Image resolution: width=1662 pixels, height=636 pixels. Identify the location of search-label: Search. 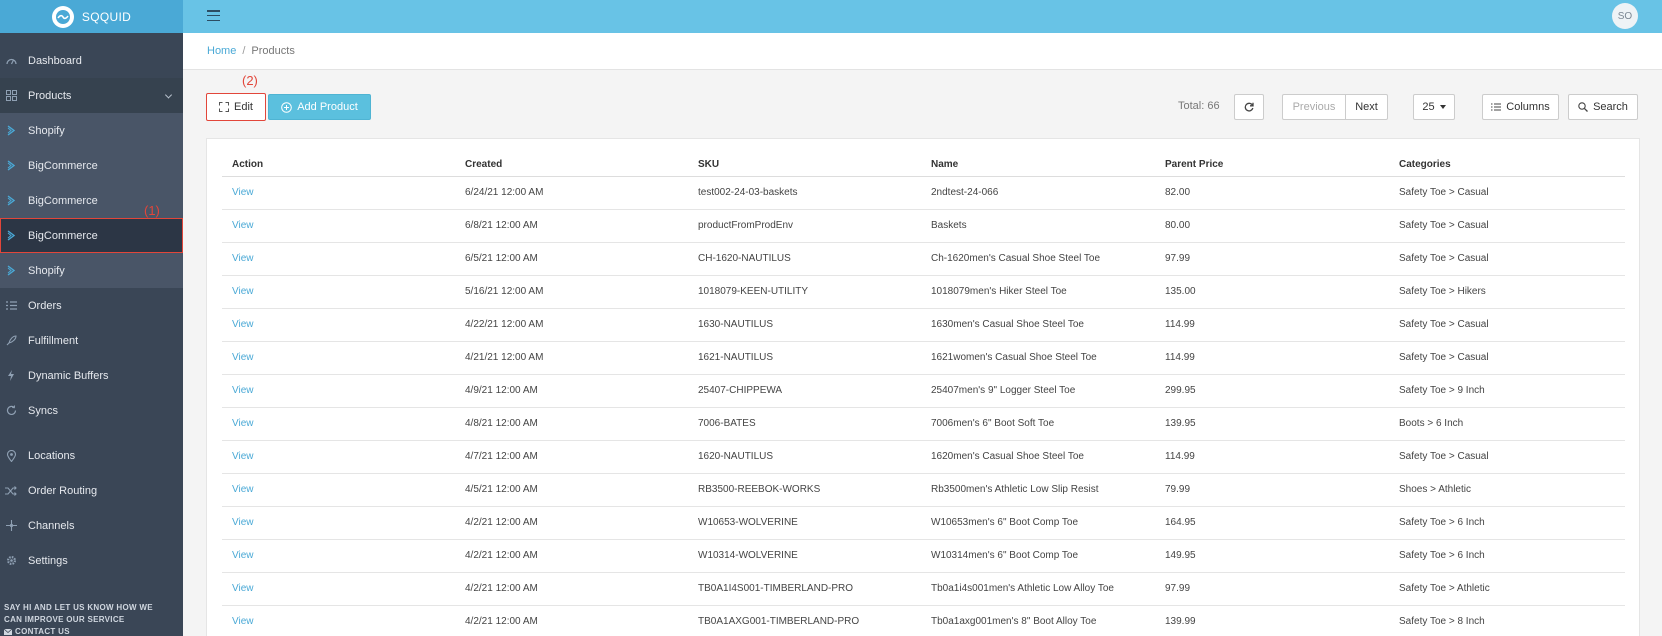
(1610, 107).